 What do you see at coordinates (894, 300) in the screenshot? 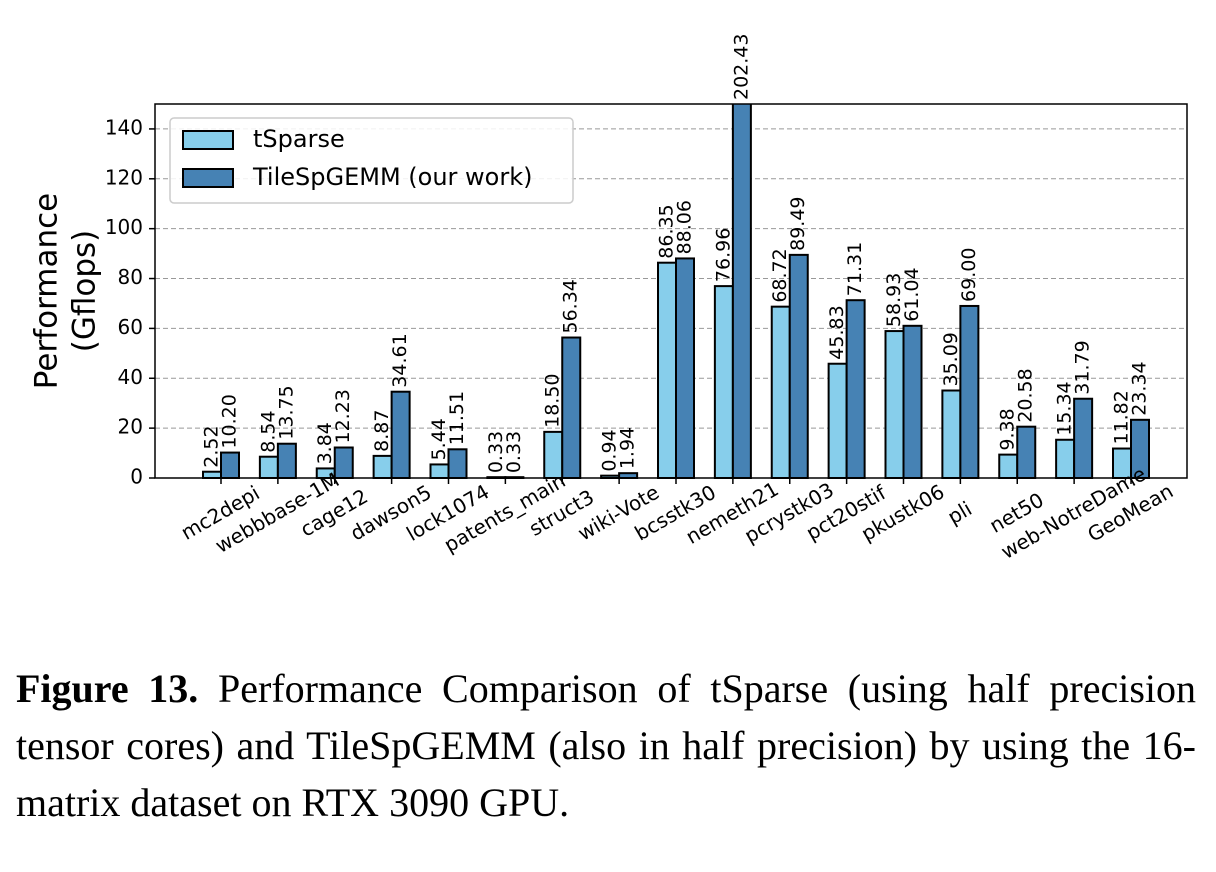
I see `value-label: 58.93` at bounding box center [894, 300].